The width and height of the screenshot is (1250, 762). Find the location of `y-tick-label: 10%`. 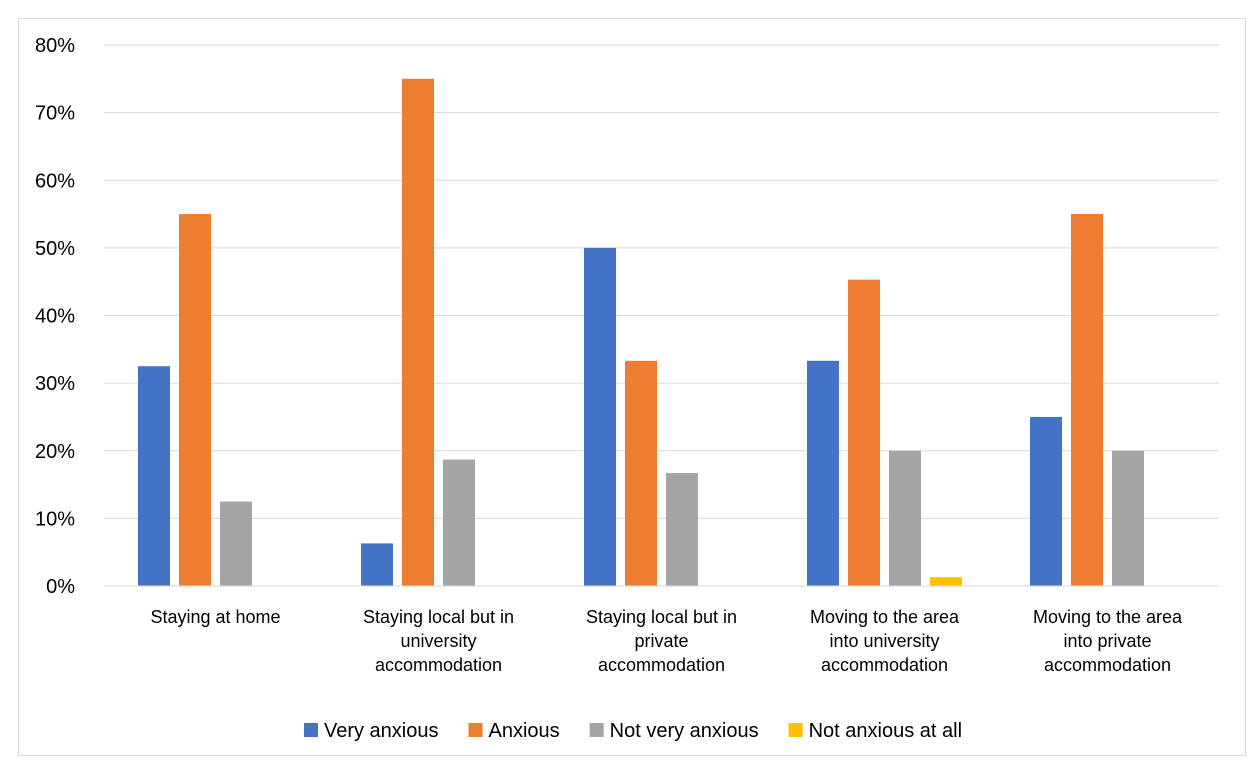

y-tick-label: 10% is located at coordinates (55, 519).